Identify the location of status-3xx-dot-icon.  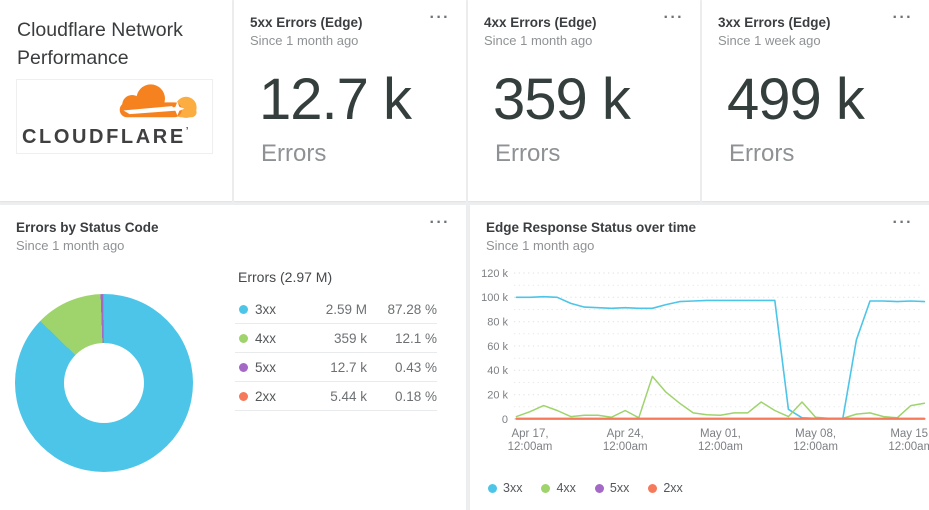
(243, 309).